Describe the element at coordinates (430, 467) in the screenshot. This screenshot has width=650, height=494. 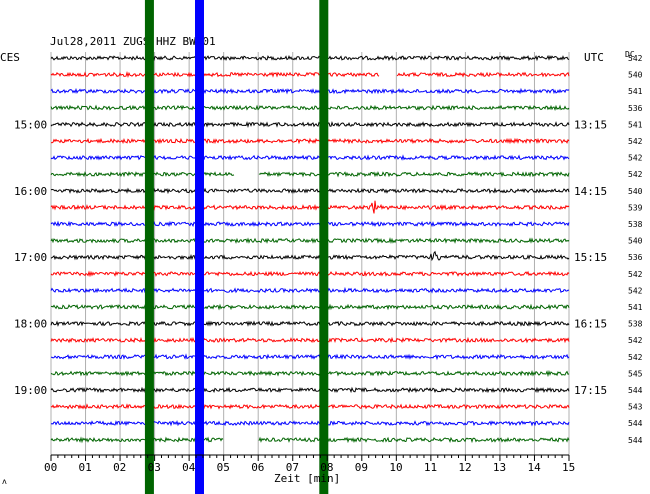
I see `x-tick-label: 11` at that location.